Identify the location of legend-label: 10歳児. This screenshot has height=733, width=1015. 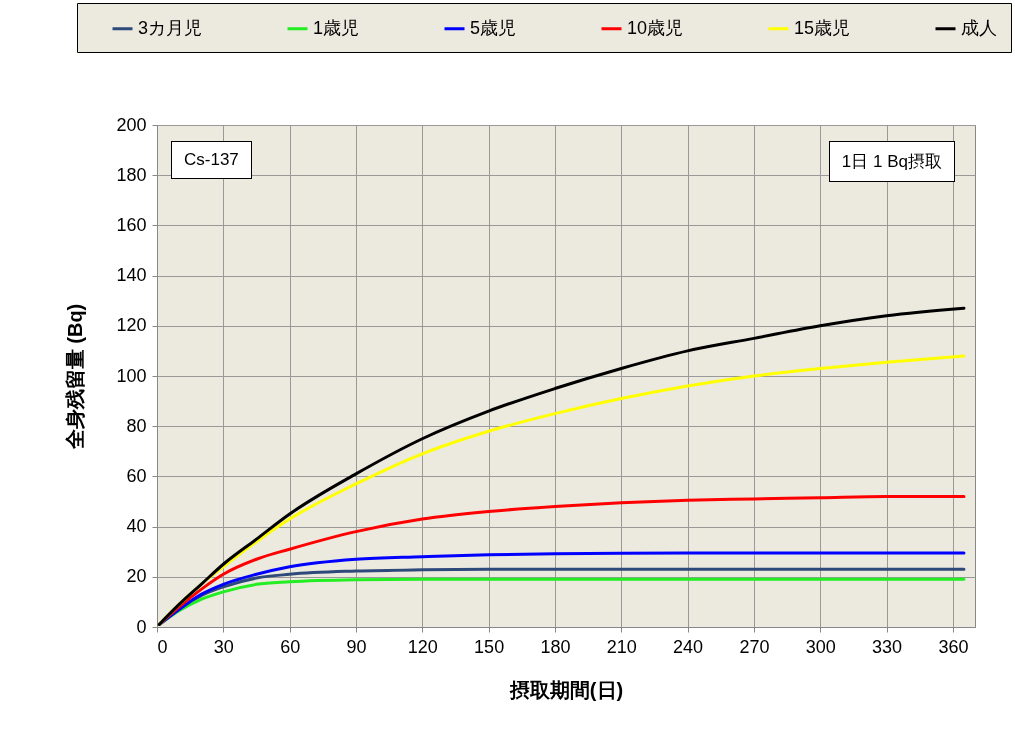
(655, 27).